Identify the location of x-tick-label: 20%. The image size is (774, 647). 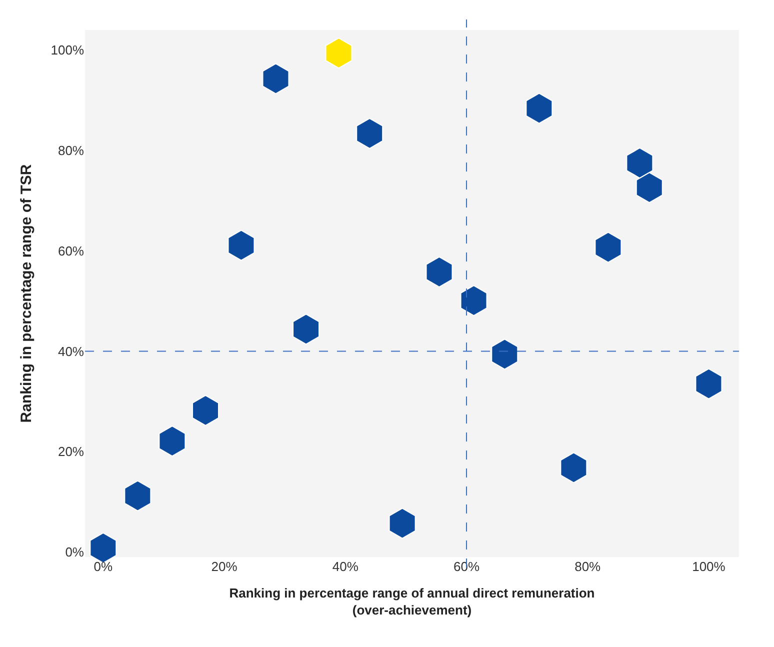
(224, 566).